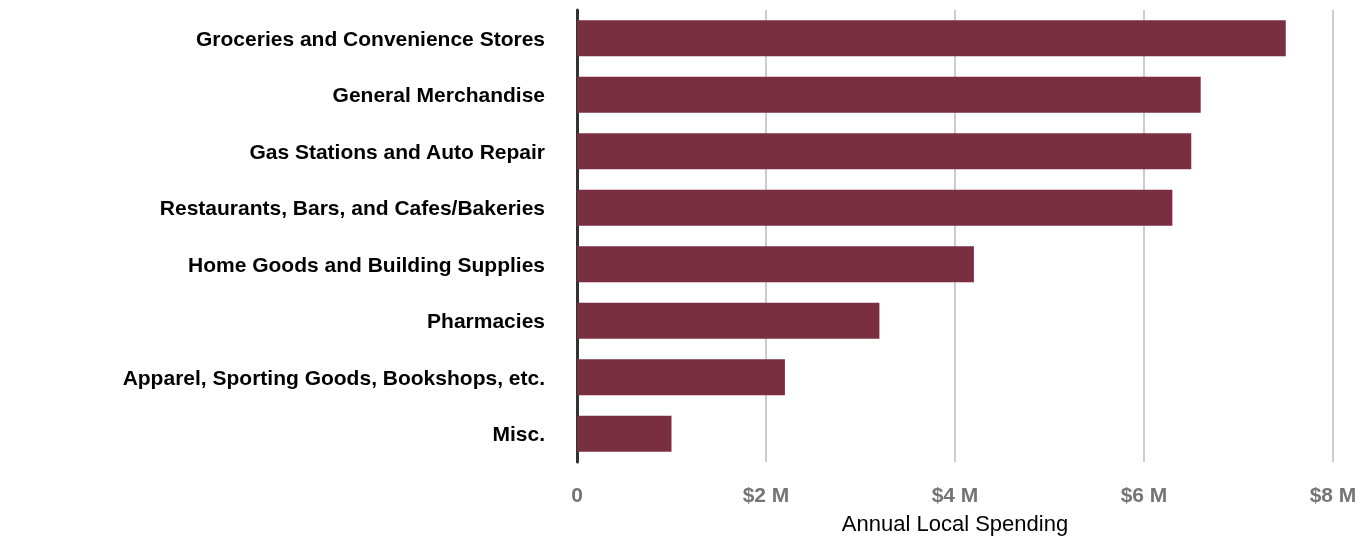  What do you see at coordinates (577, 494) in the screenshot?
I see `x-tick-label: 0` at bounding box center [577, 494].